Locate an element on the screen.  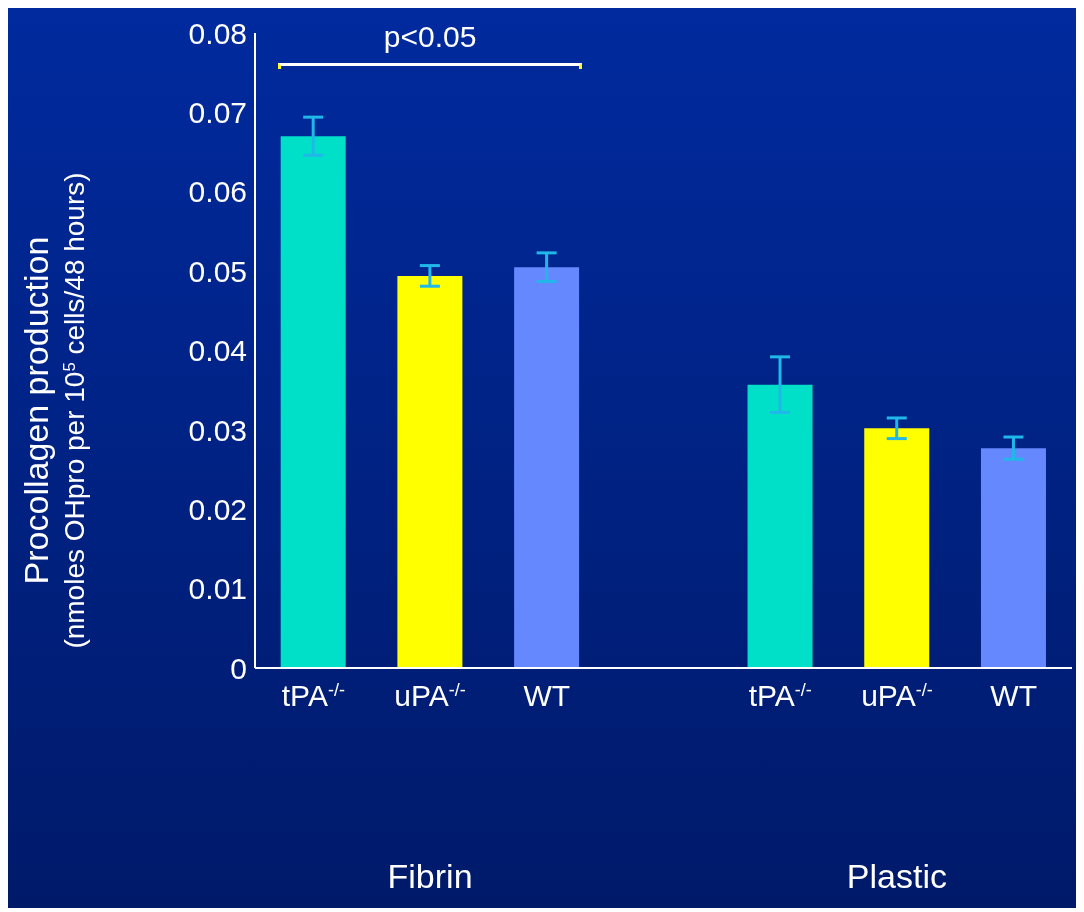
y-tick-label: 0.06 is located at coordinates (217, 192).